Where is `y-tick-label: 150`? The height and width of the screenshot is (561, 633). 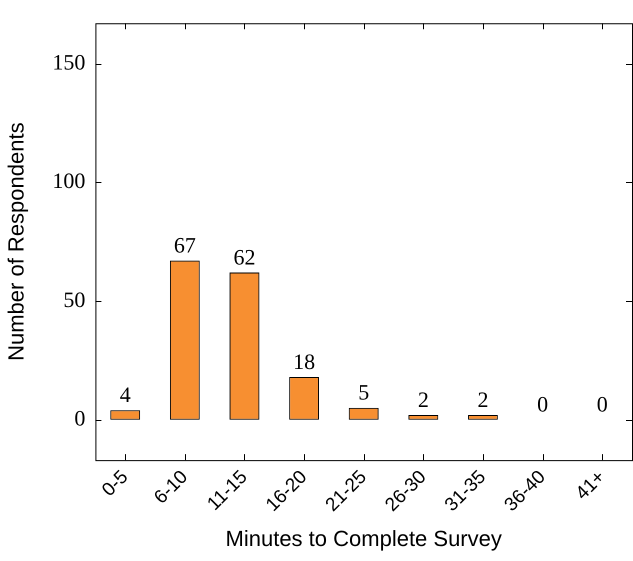 y-tick-label: 150 is located at coordinates (69, 61).